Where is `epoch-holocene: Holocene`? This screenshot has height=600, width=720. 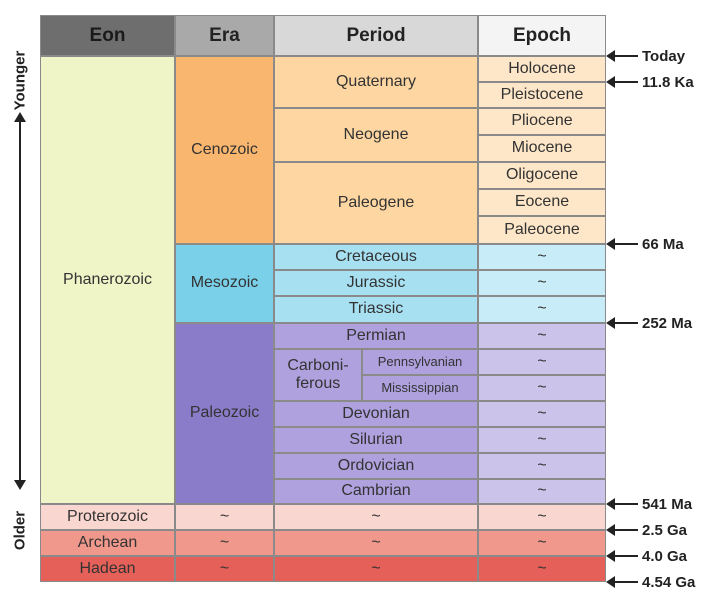
epoch-holocene: Holocene is located at coordinates (542, 69).